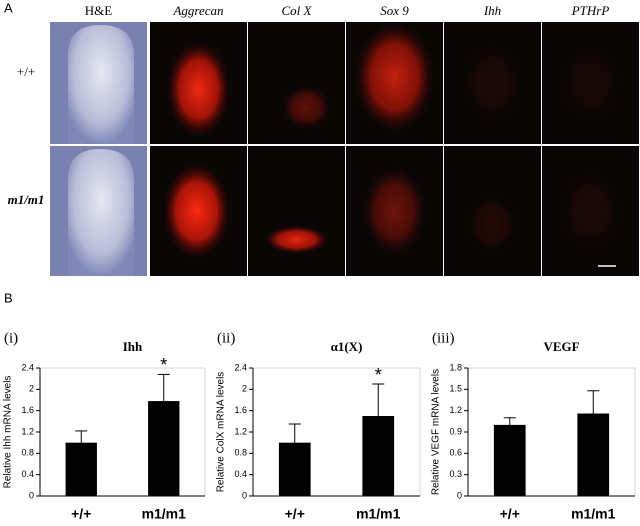 The width and height of the screenshot is (640, 526). What do you see at coordinates (197, 10) in the screenshot?
I see `column-header: Aggrecan` at bounding box center [197, 10].